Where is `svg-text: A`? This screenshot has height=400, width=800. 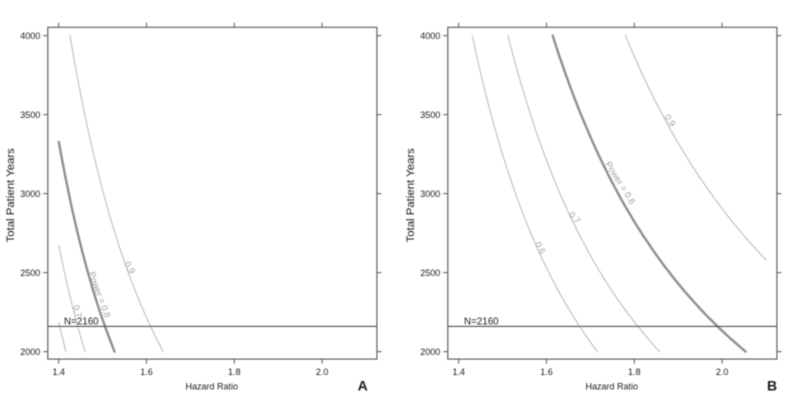
svg-text: A is located at coordinates (363, 386).